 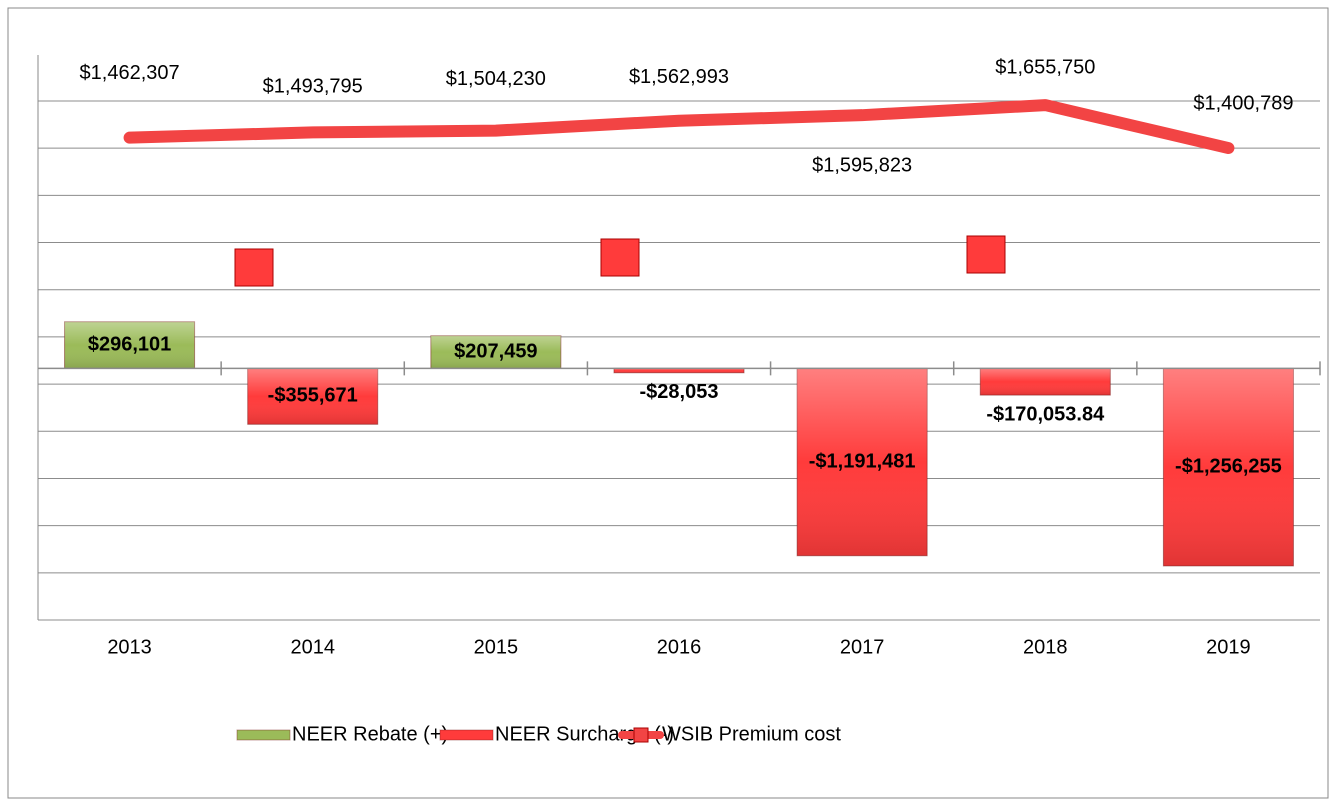 I want to click on bar-value-label: -$170,053.84, so click(x=1045, y=414).